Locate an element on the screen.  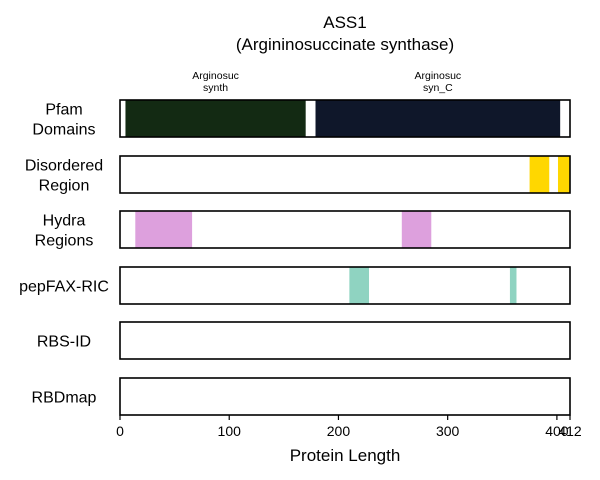
track-label: Region is located at coordinates (64, 186).